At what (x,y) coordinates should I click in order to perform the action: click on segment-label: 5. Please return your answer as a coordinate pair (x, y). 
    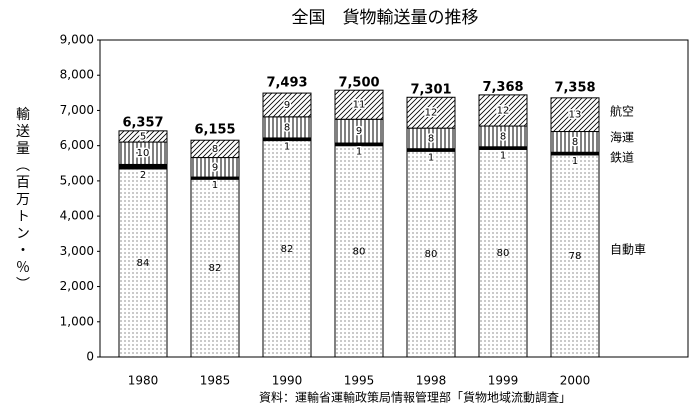
    Looking at the image, I should click on (143, 136).